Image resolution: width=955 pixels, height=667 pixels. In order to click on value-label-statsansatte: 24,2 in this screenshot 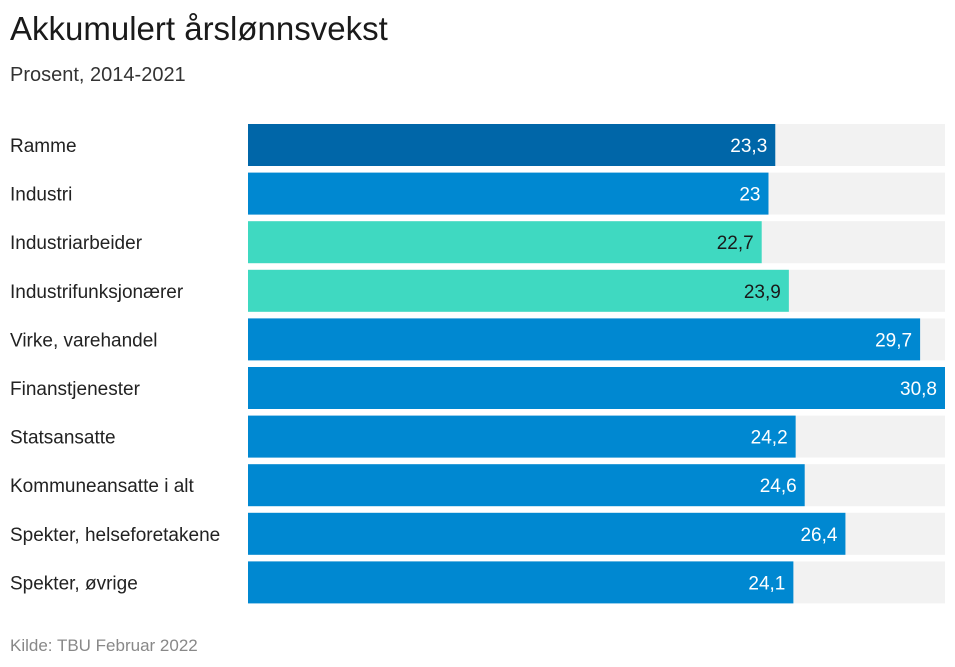, I will do `click(769, 438)`.